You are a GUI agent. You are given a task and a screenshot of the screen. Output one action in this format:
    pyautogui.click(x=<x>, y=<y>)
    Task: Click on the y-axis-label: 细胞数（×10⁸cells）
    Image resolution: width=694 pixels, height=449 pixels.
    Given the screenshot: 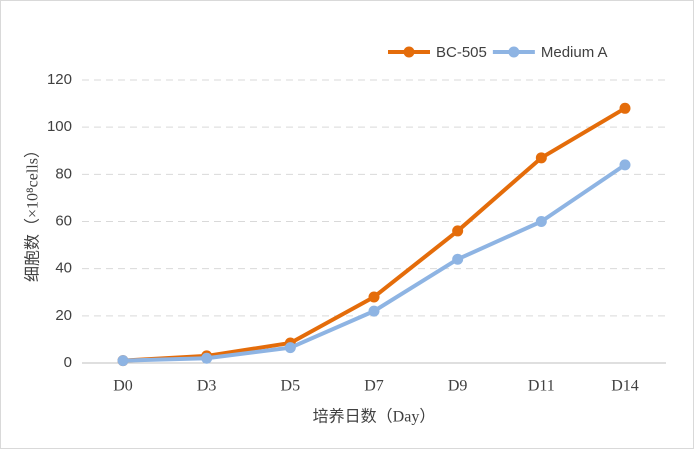 What is the action you would take?
    pyautogui.click(x=33, y=212)
    